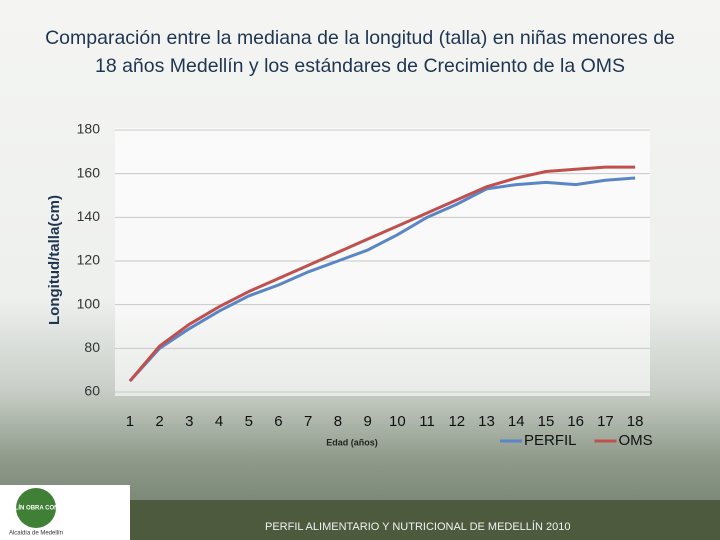 The width and height of the screenshot is (720, 540). I want to click on y-tick-label: 60, so click(92, 391).